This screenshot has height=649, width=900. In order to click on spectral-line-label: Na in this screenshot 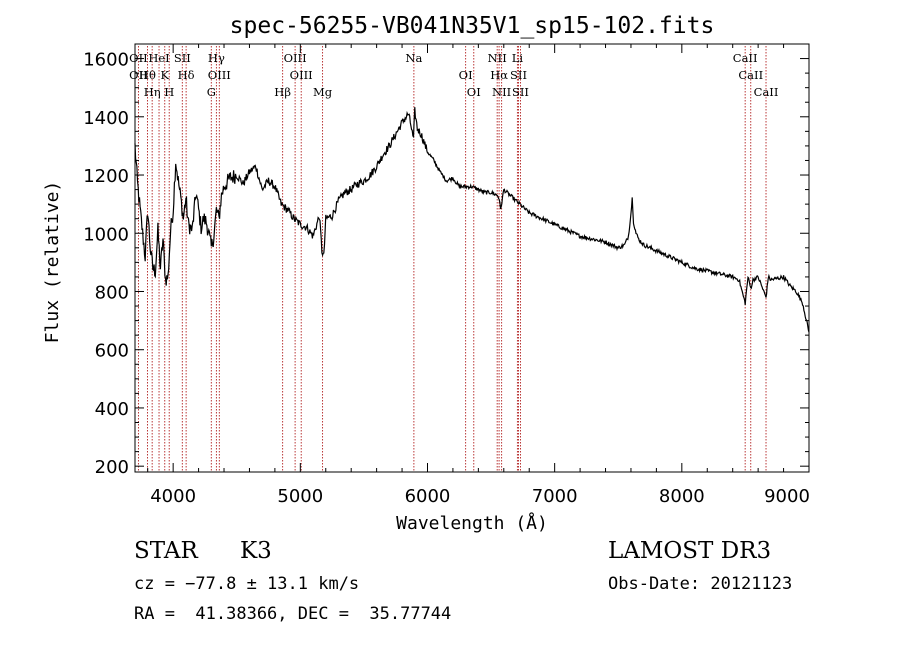, I will do `click(413, 58)`.